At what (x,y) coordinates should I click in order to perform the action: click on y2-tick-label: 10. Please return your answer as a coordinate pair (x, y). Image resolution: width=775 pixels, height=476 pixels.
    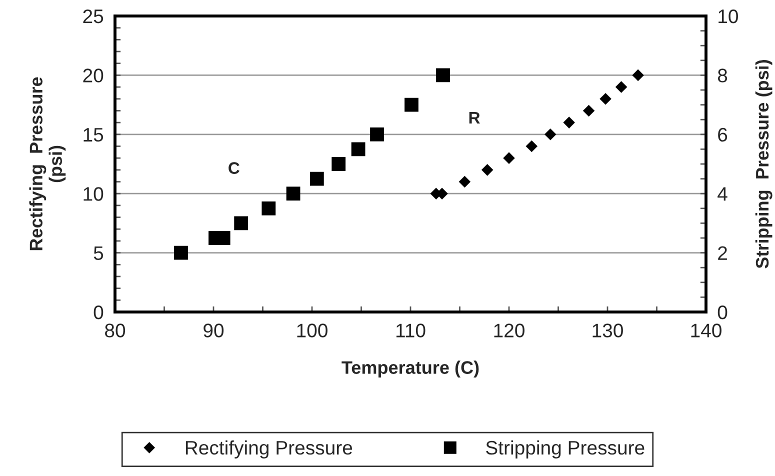
    Looking at the image, I should click on (728, 16).